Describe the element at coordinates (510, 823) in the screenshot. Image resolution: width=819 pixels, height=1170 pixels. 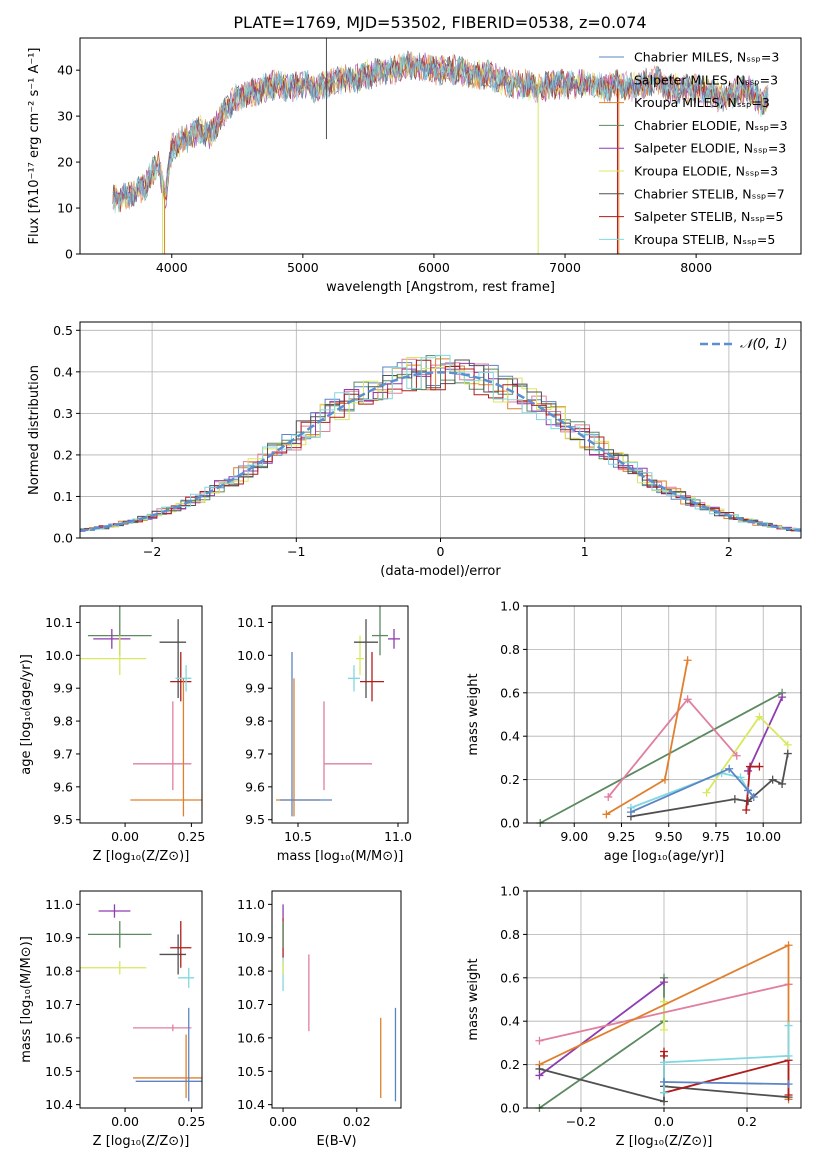
I see `y-tick-label: 0.0` at that location.